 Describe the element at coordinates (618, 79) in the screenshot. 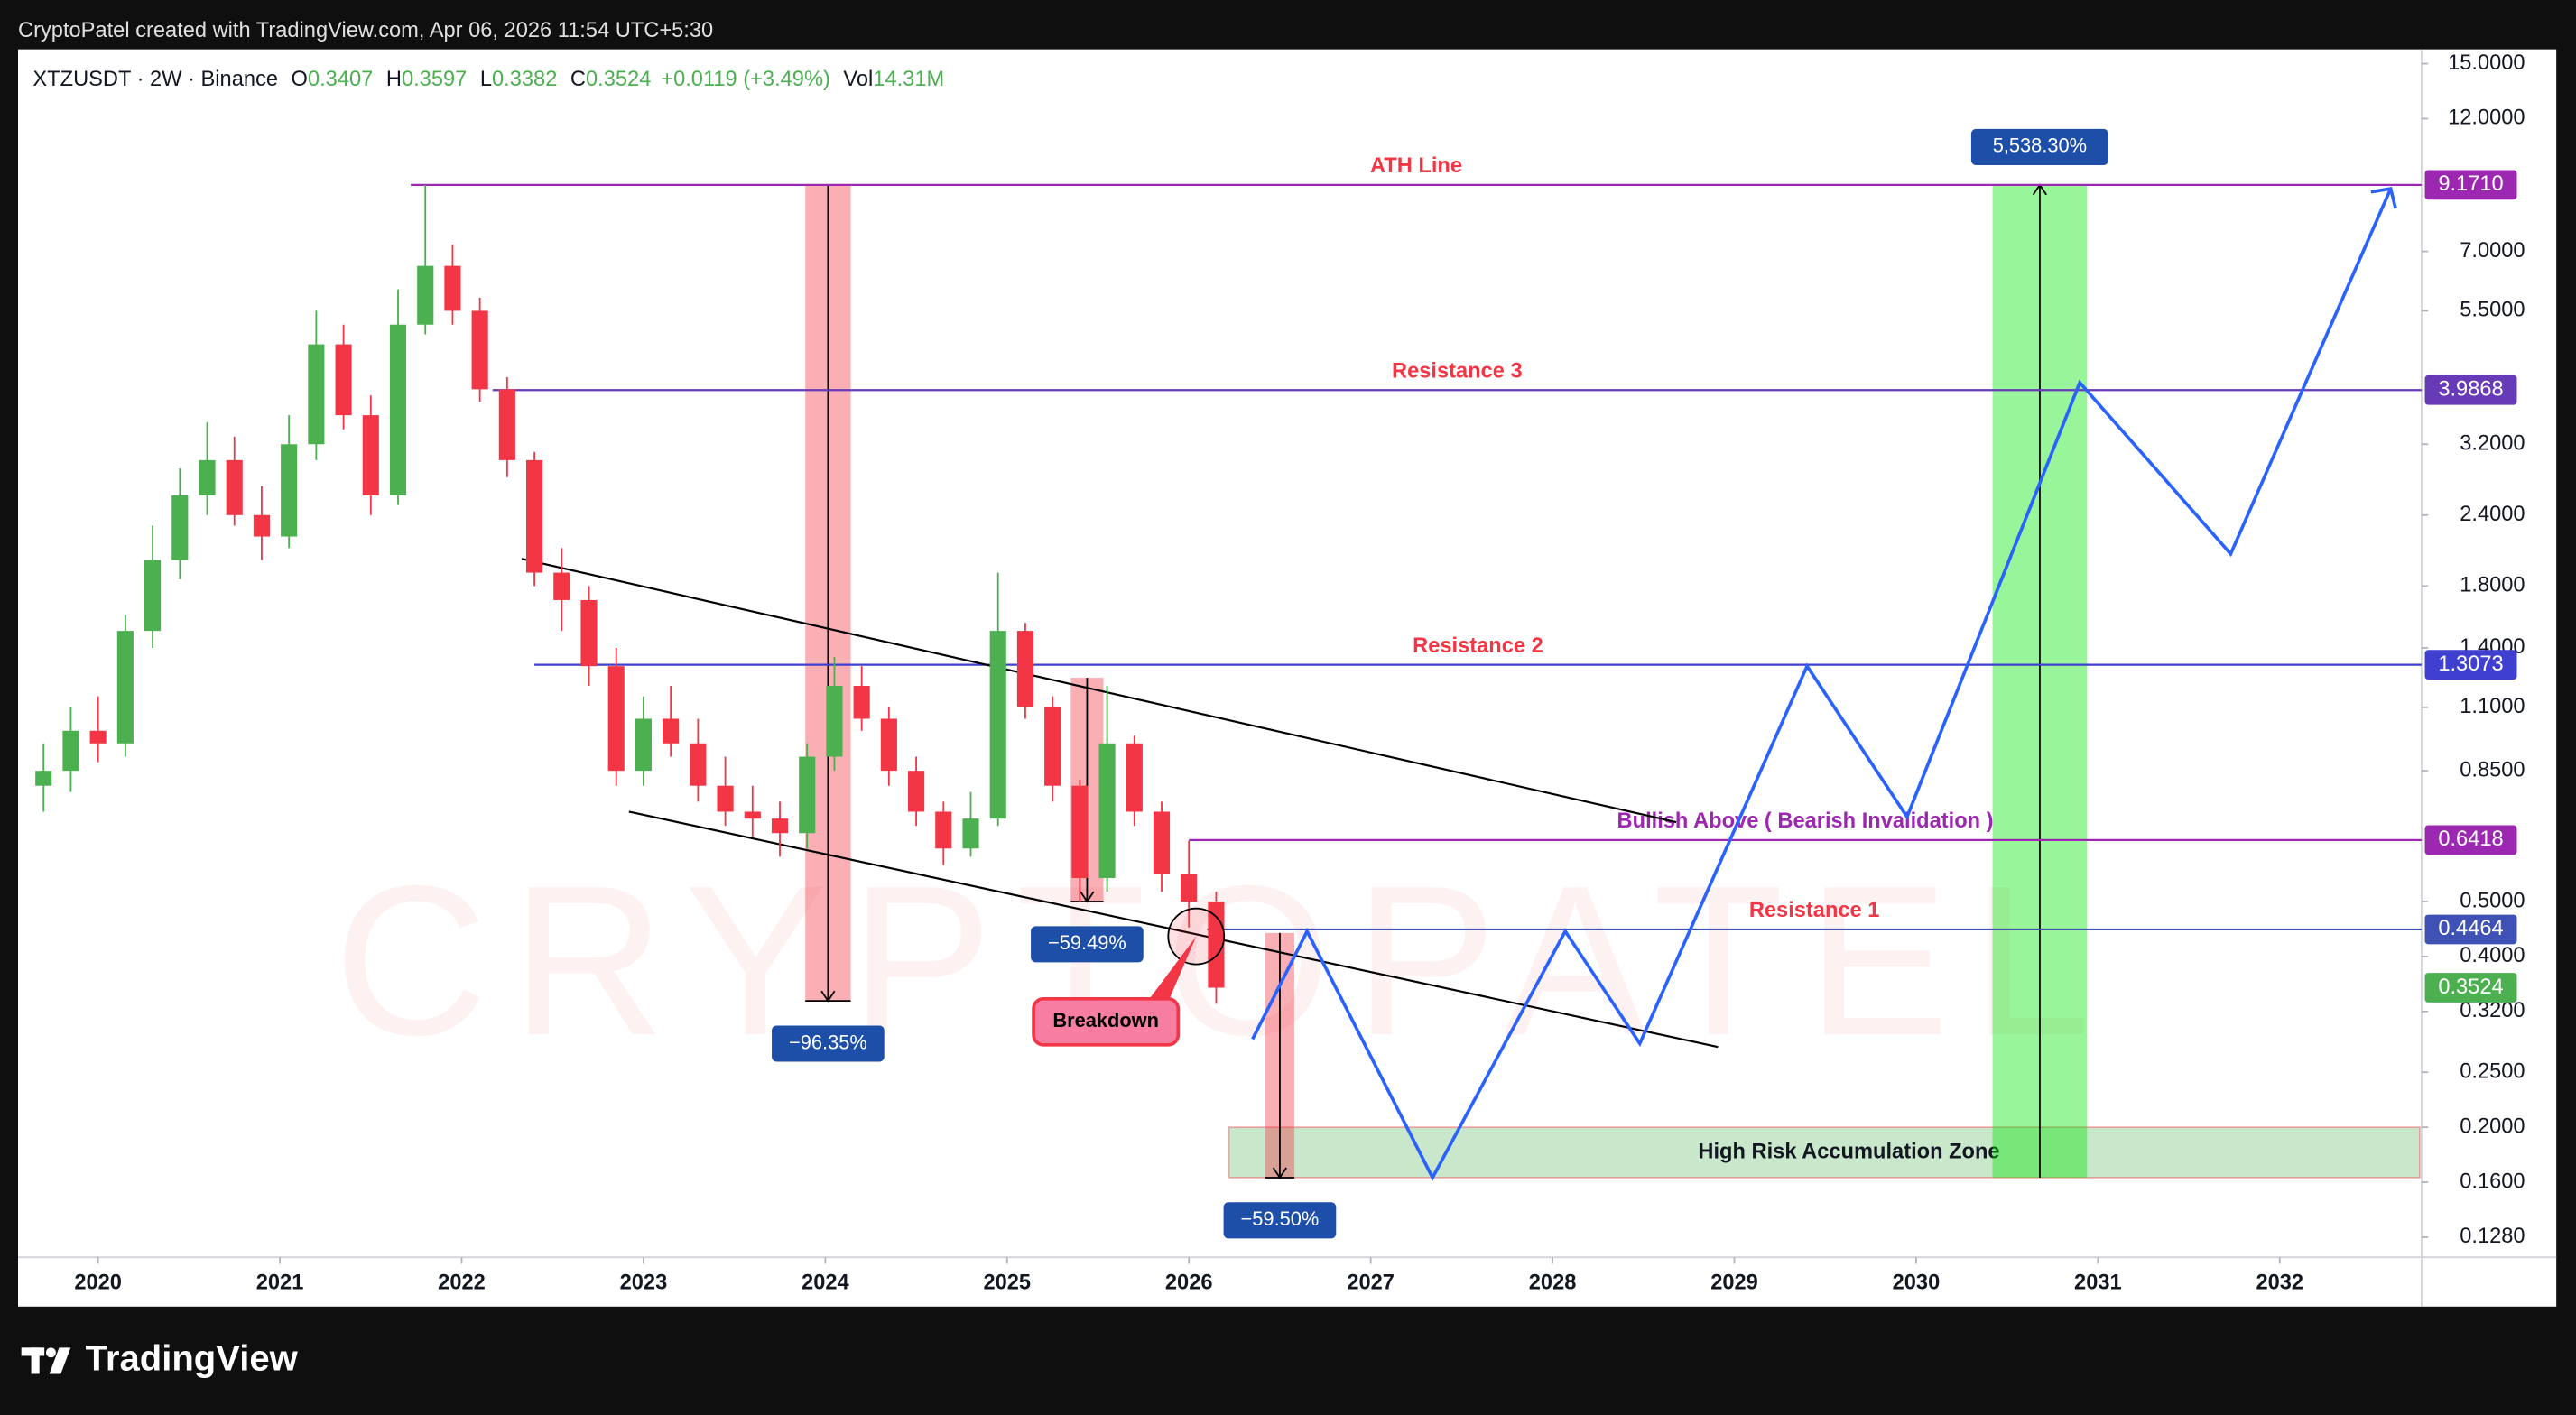

I see `legend-field-value: 0.3524` at that location.